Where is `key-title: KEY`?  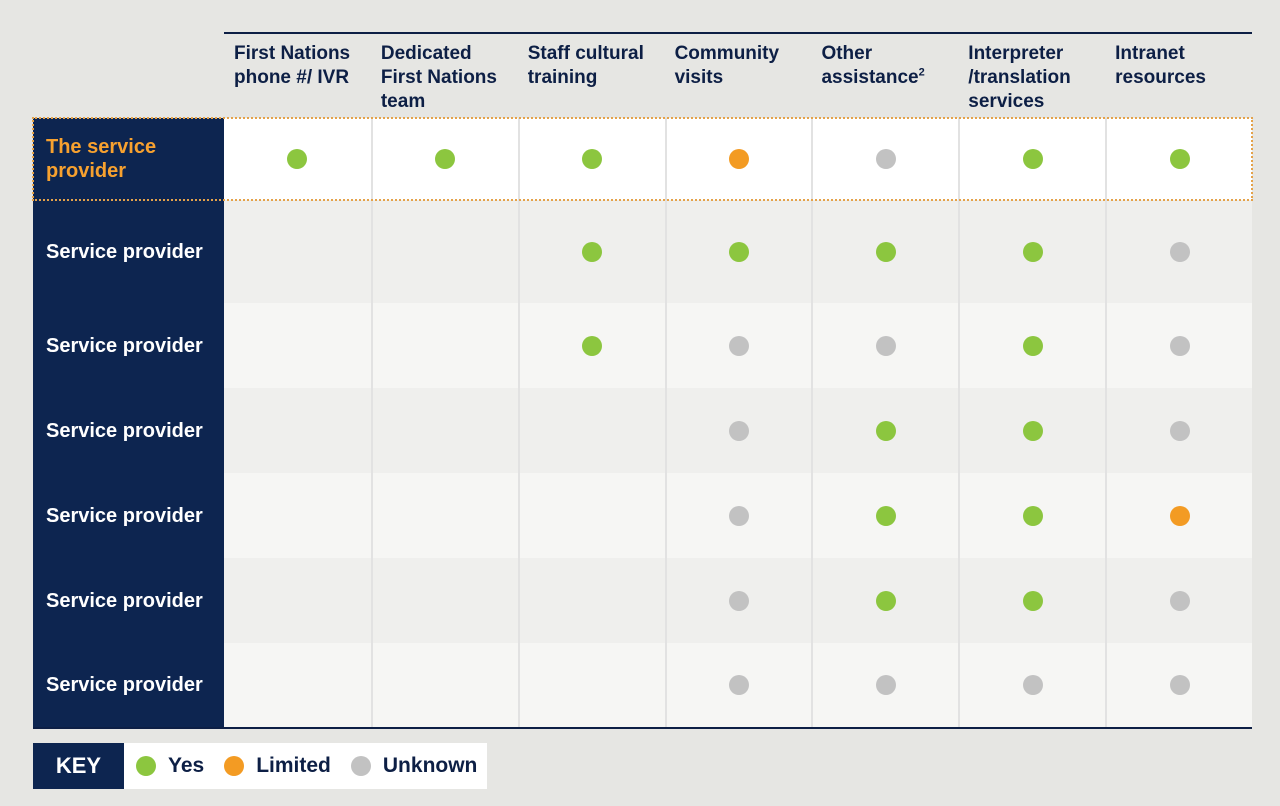 key-title: KEY is located at coordinates (78, 766).